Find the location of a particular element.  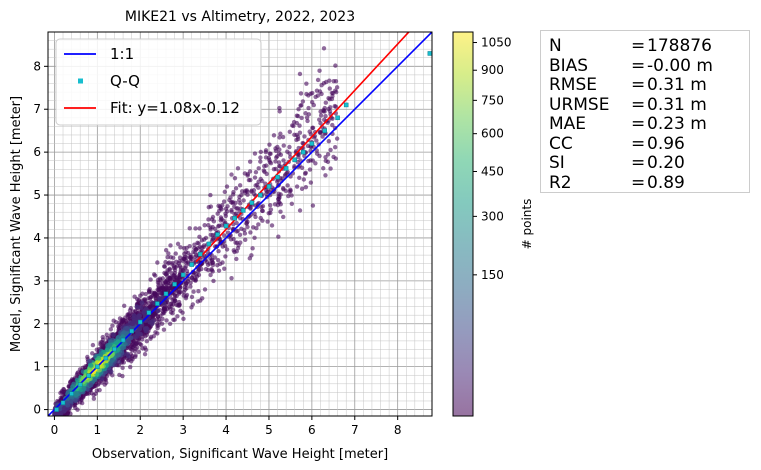

y-tick-label: 7 is located at coordinates (37, 109).